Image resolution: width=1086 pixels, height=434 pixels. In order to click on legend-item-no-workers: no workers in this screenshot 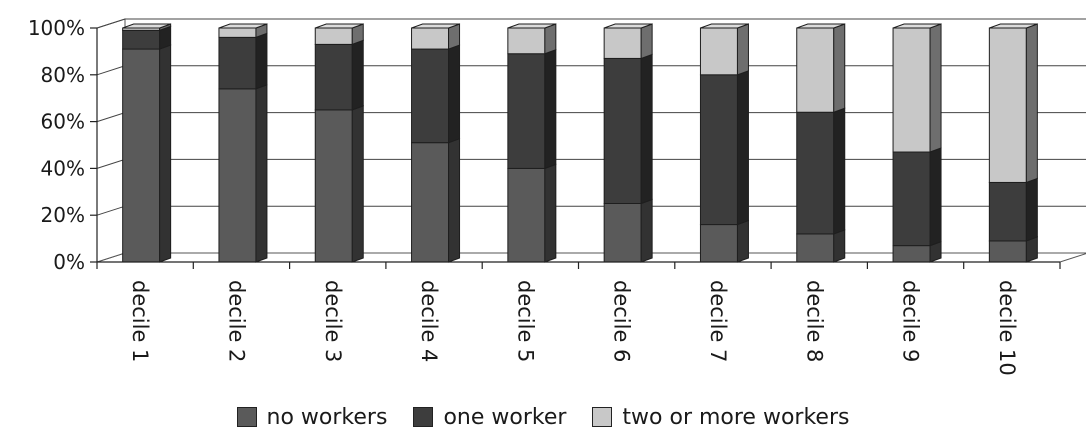, I will do `click(312, 417)`.